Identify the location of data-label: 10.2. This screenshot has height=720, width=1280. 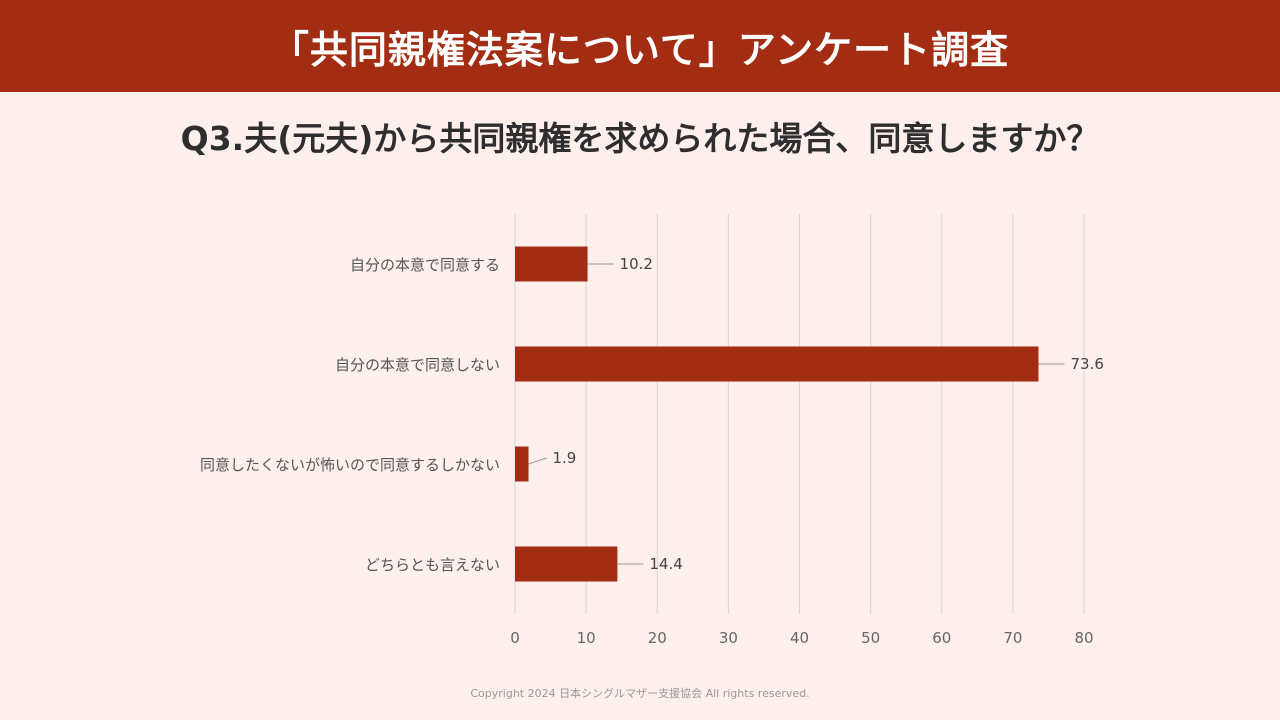
(636, 264).